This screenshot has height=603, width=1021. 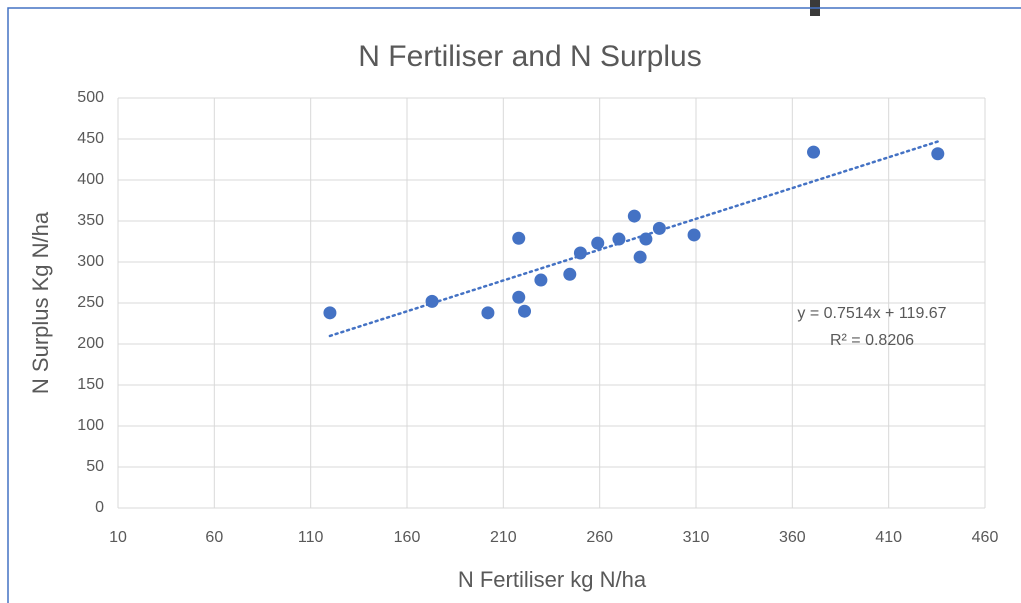 I want to click on x-tick-label: 110, so click(x=311, y=537).